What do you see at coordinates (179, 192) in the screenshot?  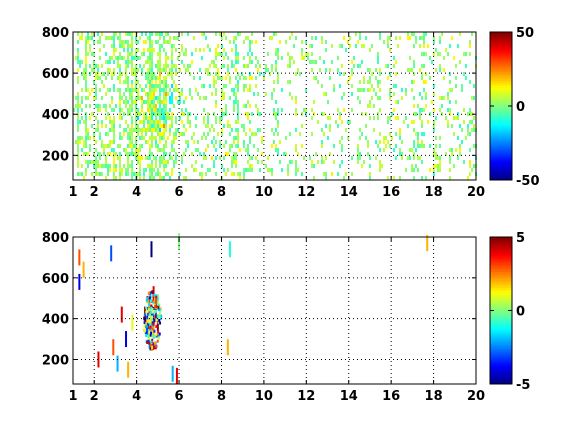 I see `x-tick-label: 6` at bounding box center [179, 192].